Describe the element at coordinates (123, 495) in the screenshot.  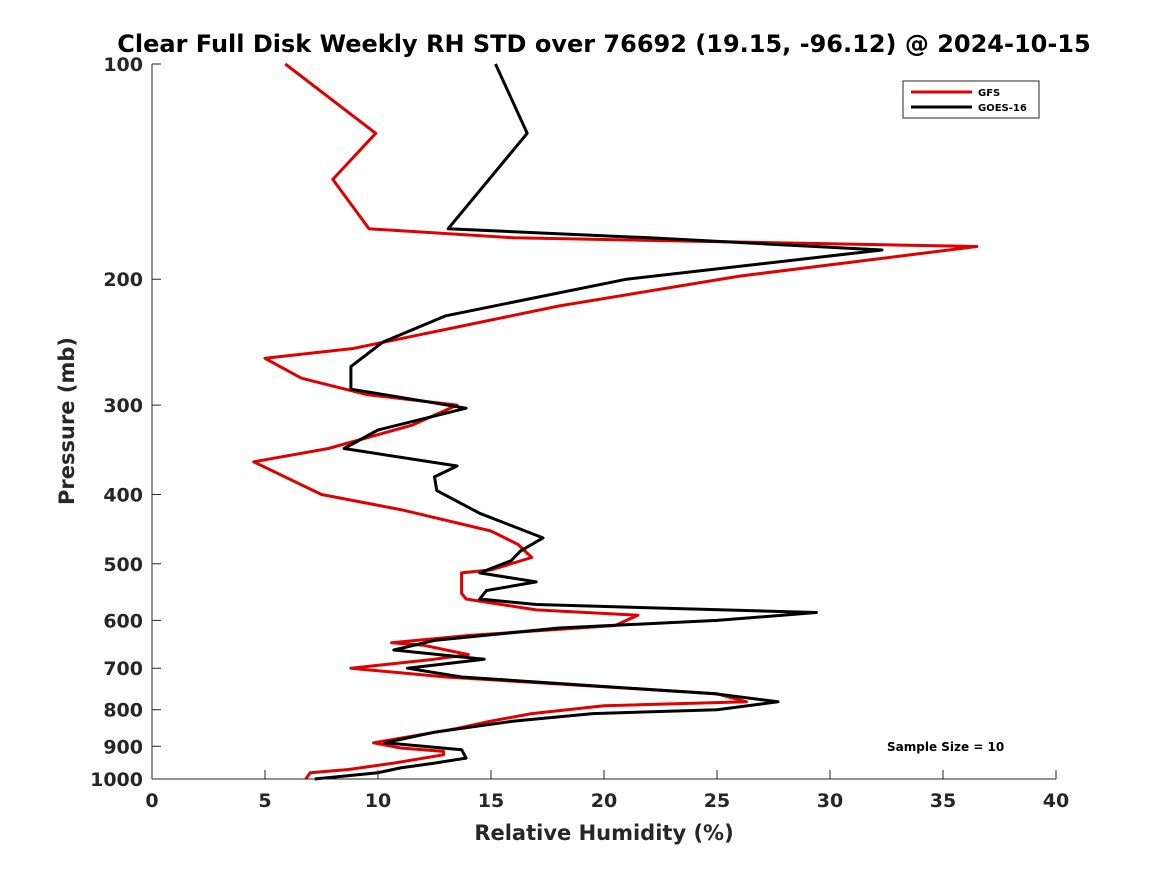
I see `y-tick-label: 400` at that location.